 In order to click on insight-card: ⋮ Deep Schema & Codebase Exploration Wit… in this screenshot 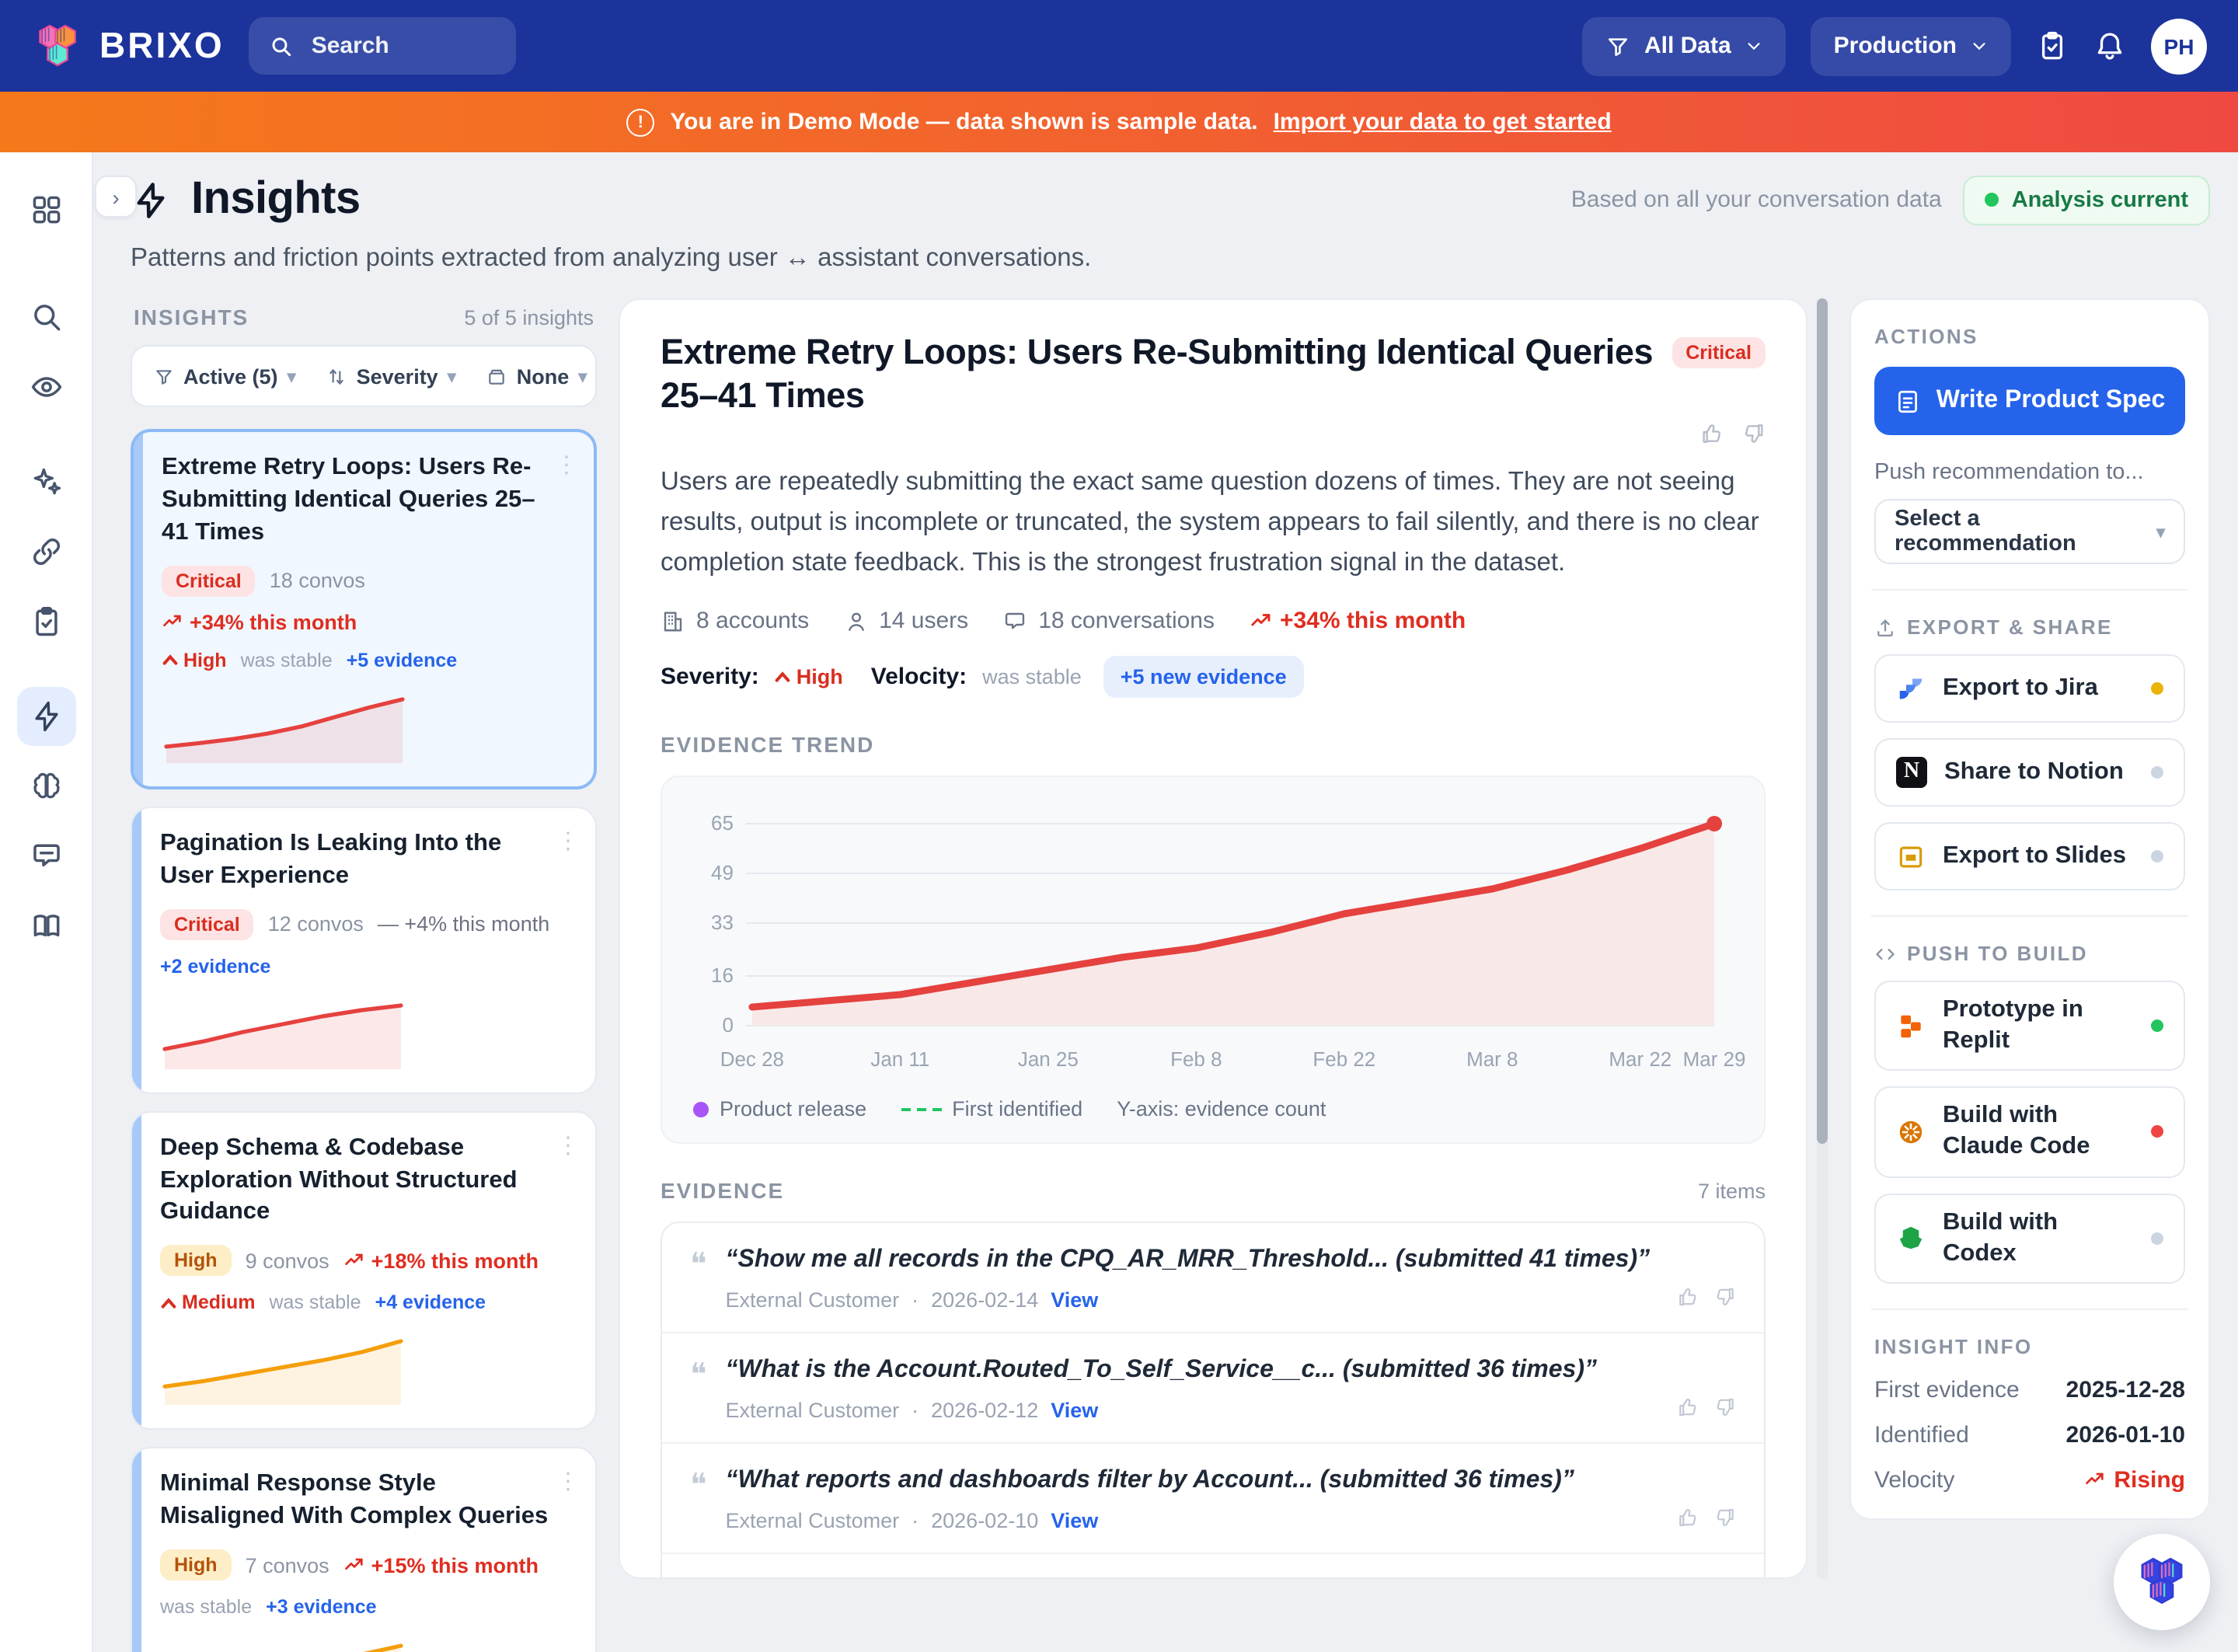, I will do `click(364, 1270)`.